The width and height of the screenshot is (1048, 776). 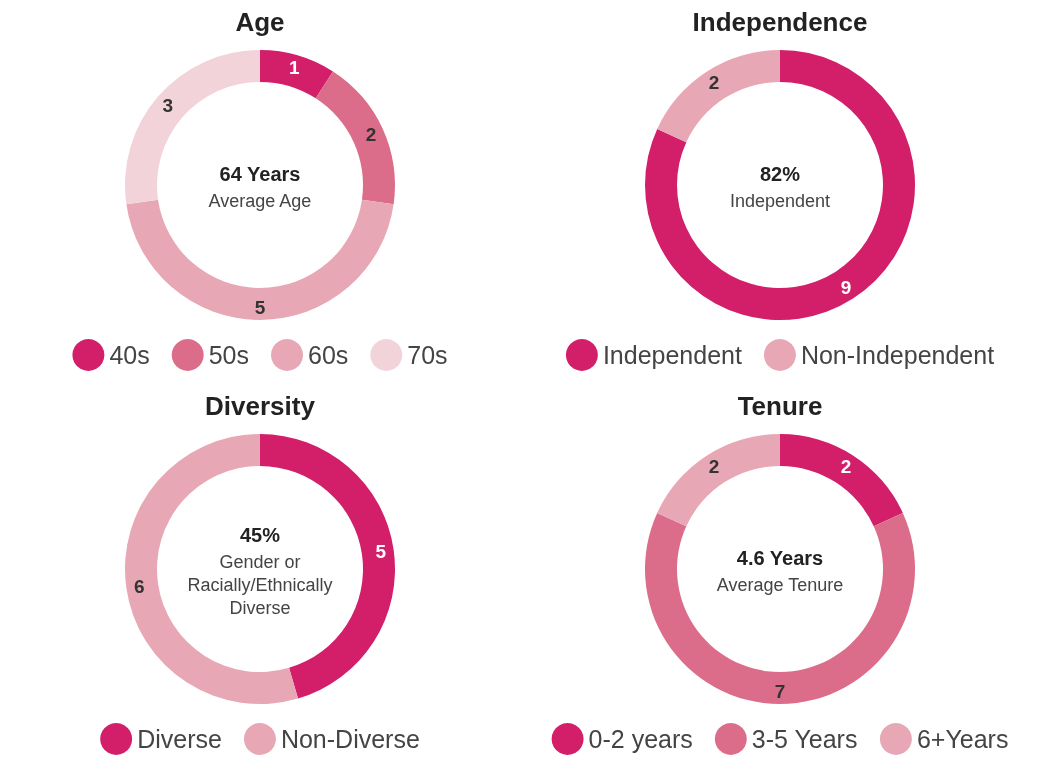 I want to click on data-label: 9, so click(x=846, y=288).